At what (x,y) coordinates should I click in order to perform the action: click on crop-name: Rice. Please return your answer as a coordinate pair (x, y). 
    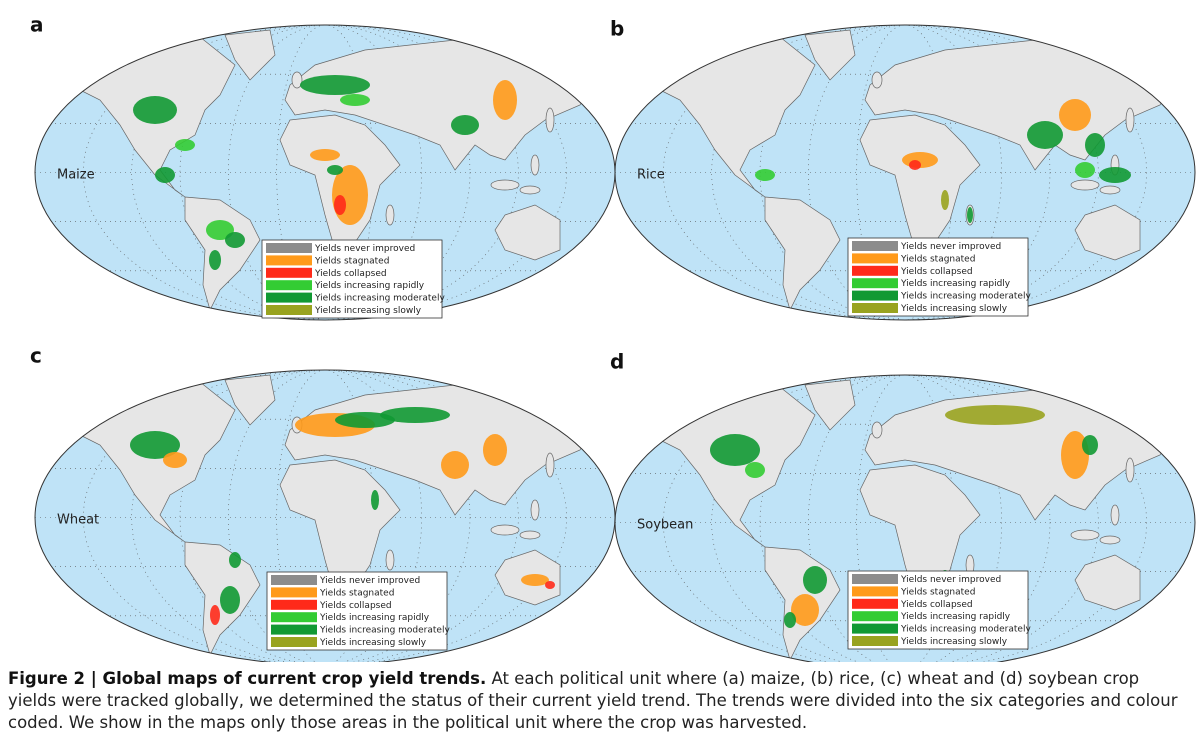
    Looking at the image, I should click on (651, 175).